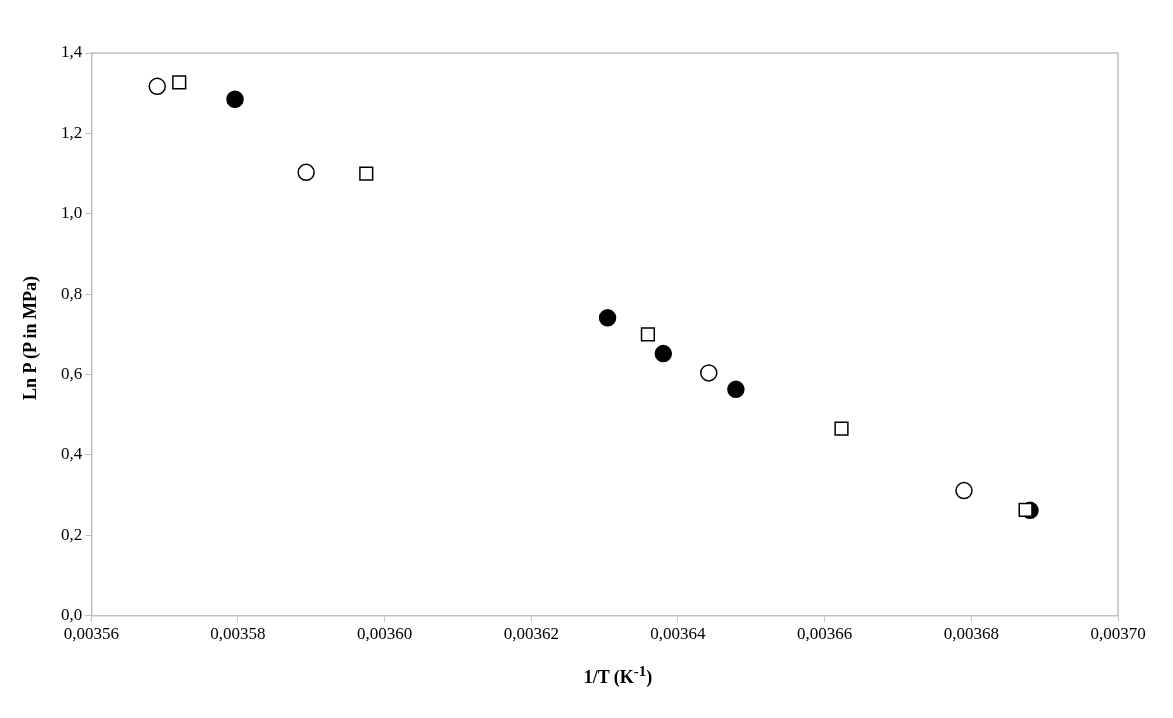  I want to click on x-tick-label: 0,00364, so click(678, 634).